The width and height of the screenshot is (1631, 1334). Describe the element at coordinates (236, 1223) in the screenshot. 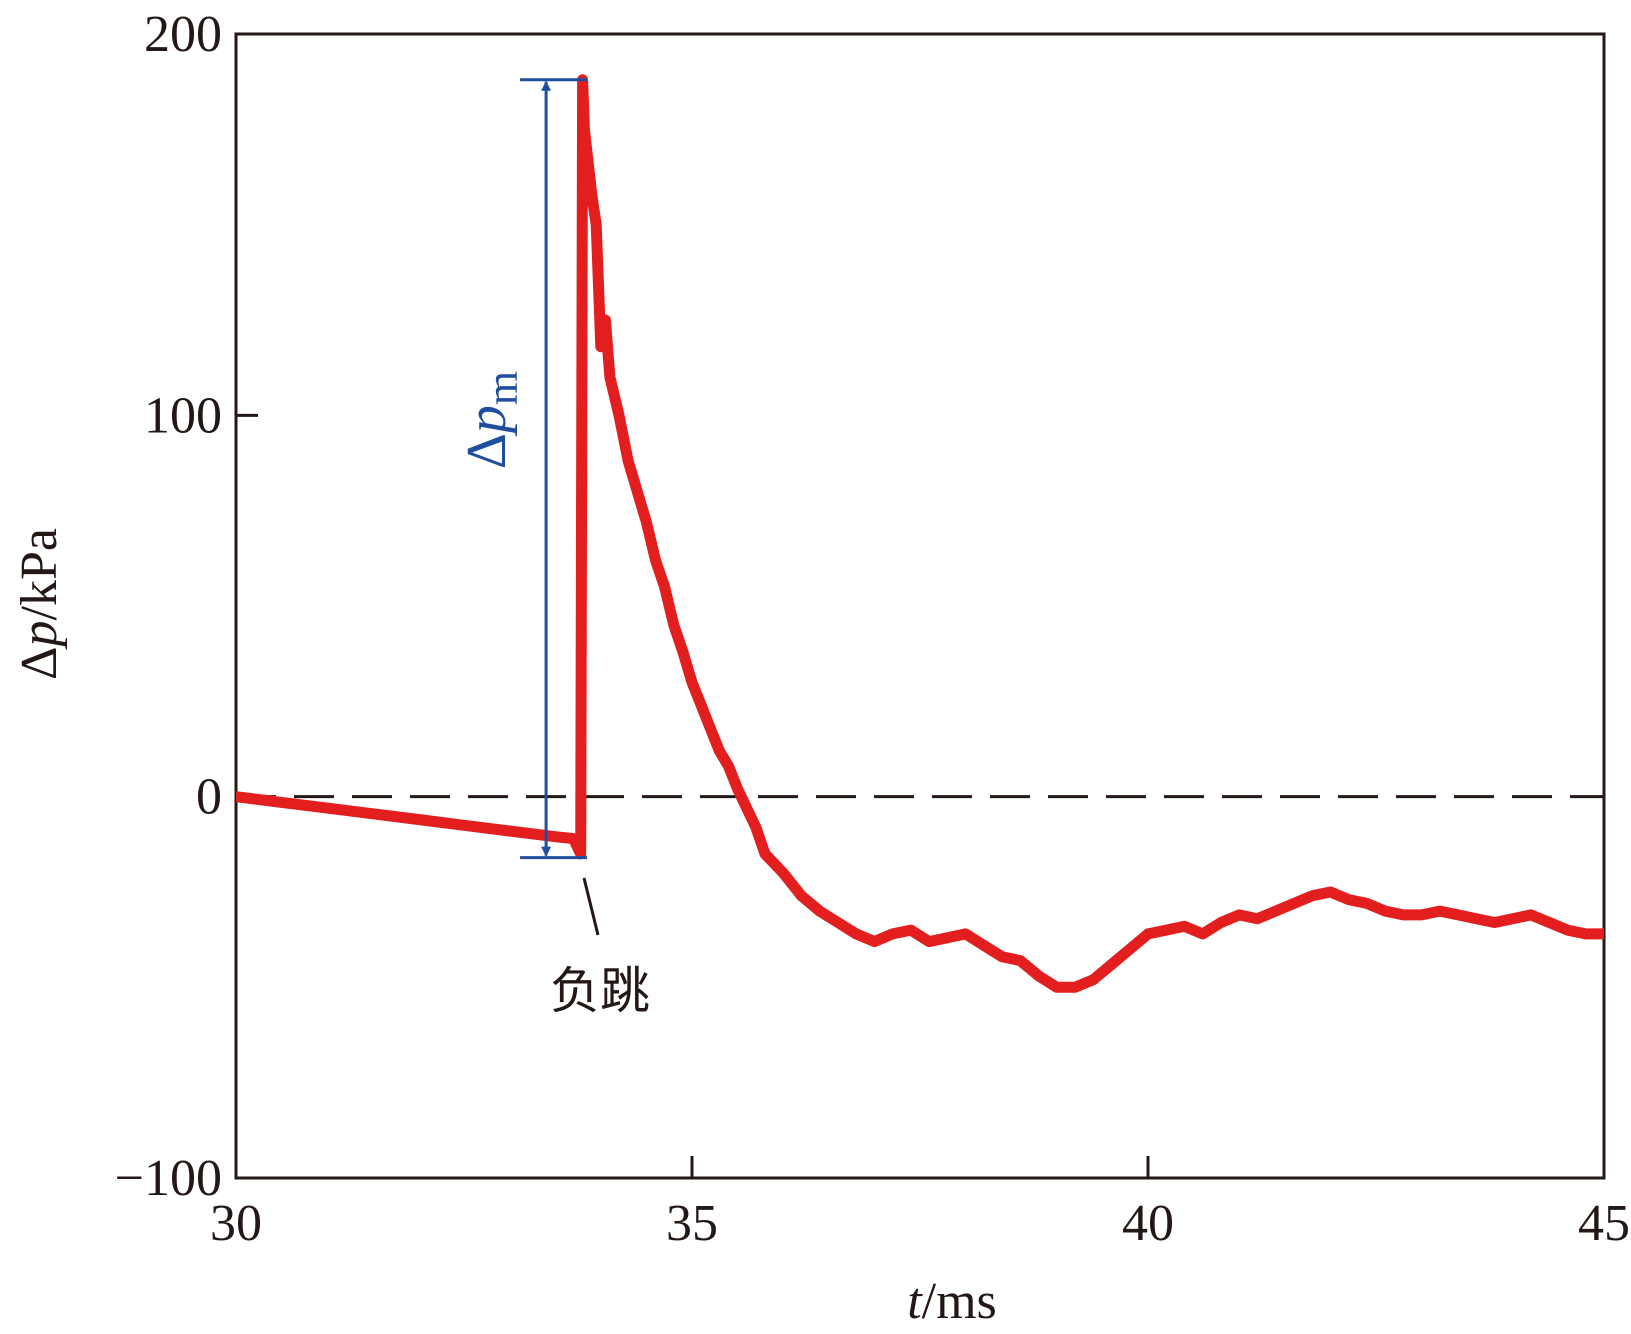

I see `x-tick-label: 30` at that location.